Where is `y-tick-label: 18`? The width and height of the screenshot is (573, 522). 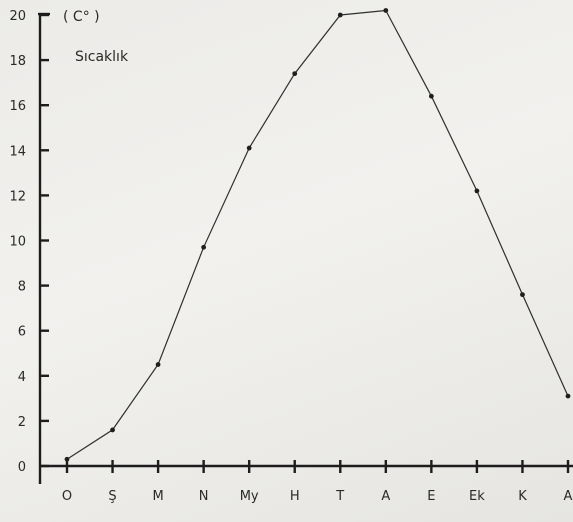 y-tick-label: 18 is located at coordinates (17, 61).